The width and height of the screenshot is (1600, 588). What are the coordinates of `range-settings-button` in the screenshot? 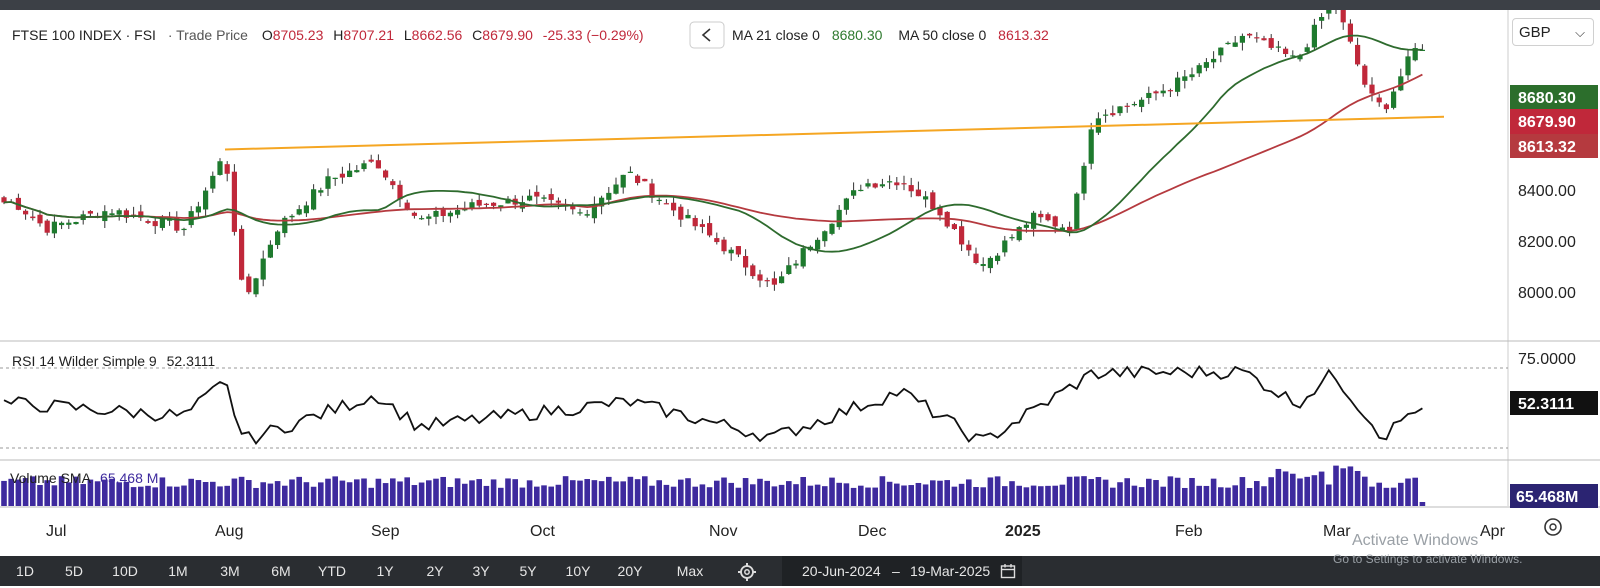 It's located at (747, 572).